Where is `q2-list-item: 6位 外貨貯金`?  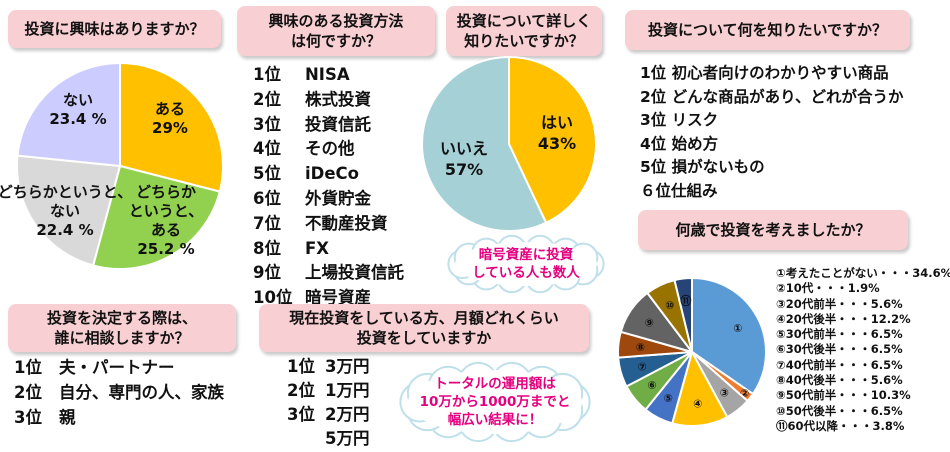 q2-list-item: 6位 外貨貯金 is located at coordinates (328, 199).